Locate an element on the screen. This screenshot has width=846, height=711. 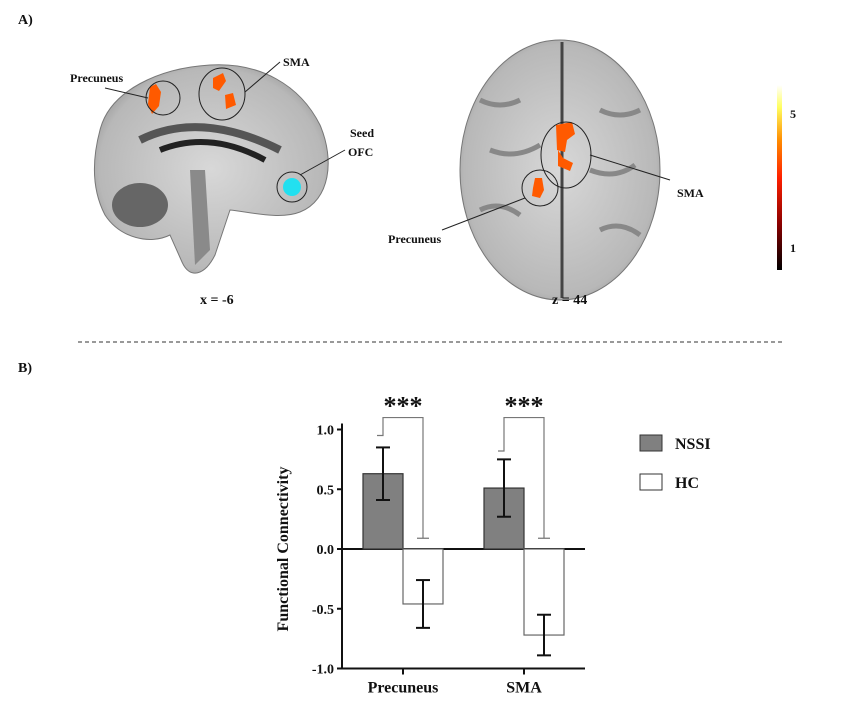
y-tick-label: 0.5 is located at coordinates (326, 490).